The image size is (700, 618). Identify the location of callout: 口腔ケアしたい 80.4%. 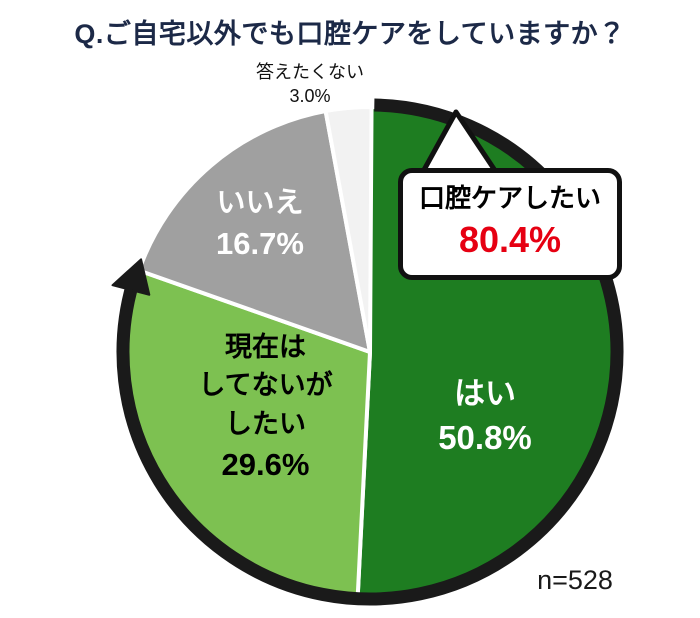
(510, 224).